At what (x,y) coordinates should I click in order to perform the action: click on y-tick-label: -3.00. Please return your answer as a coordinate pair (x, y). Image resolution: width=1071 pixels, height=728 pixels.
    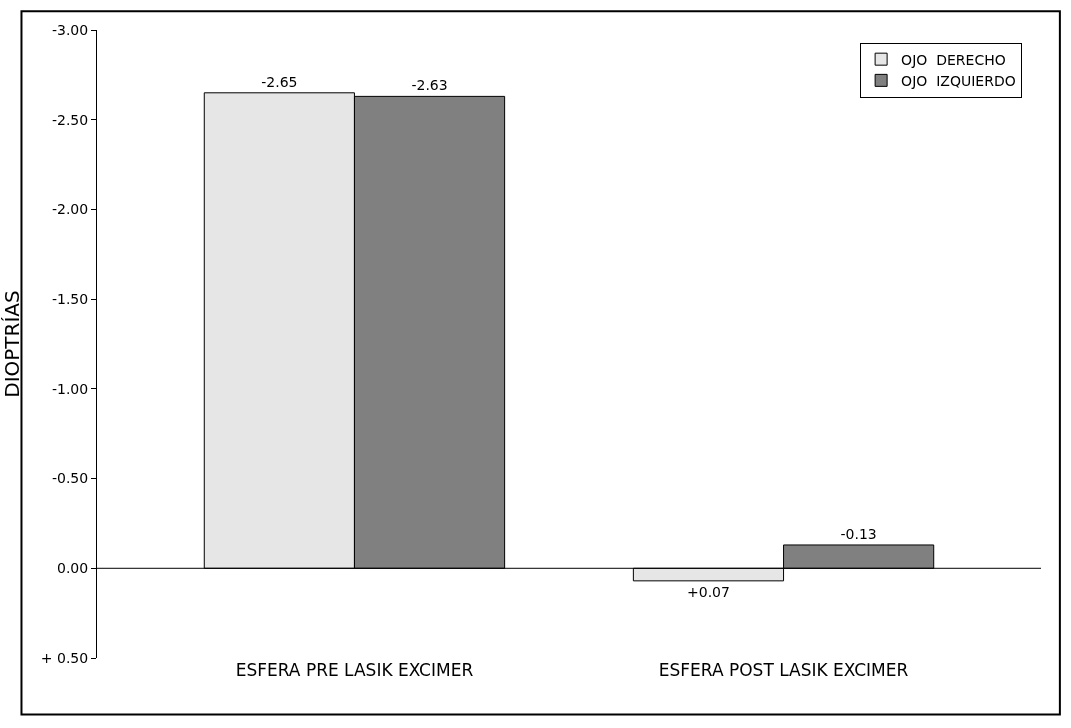
    Looking at the image, I should click on (70, 29).